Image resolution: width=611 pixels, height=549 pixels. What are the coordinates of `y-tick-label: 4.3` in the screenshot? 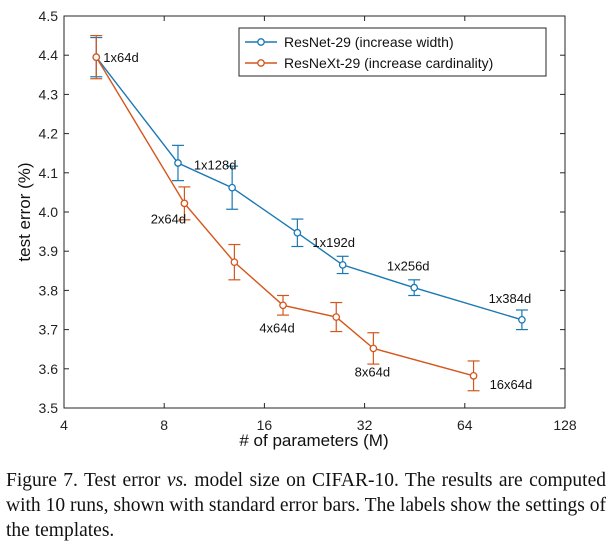 It's located at (49, 94).